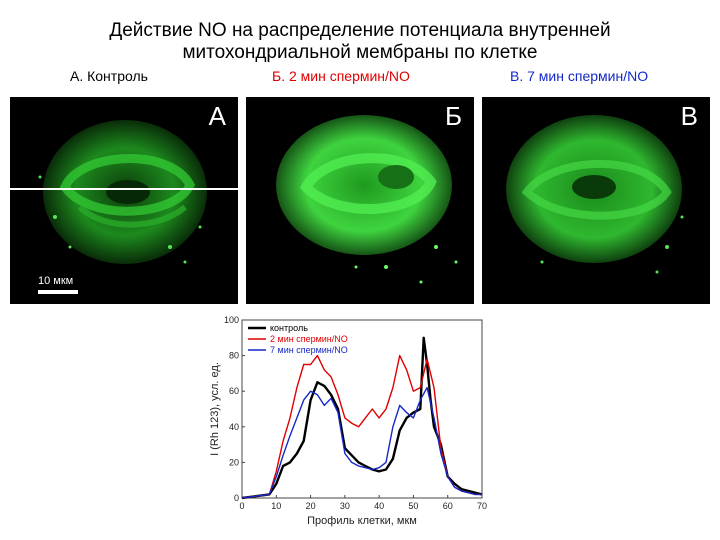  Describe the element at coordinates (689, 116) in the screenshot. I see `panel-letter-c: В` at that location.